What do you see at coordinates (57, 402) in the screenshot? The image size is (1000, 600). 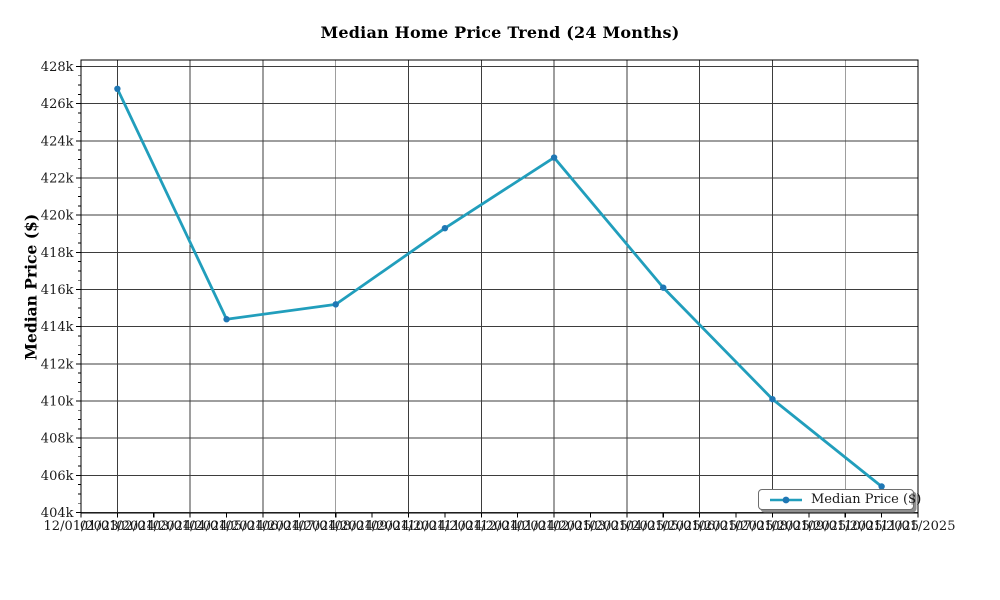 I see `y-tick-label: 410k` at bounding box center [57, 402].